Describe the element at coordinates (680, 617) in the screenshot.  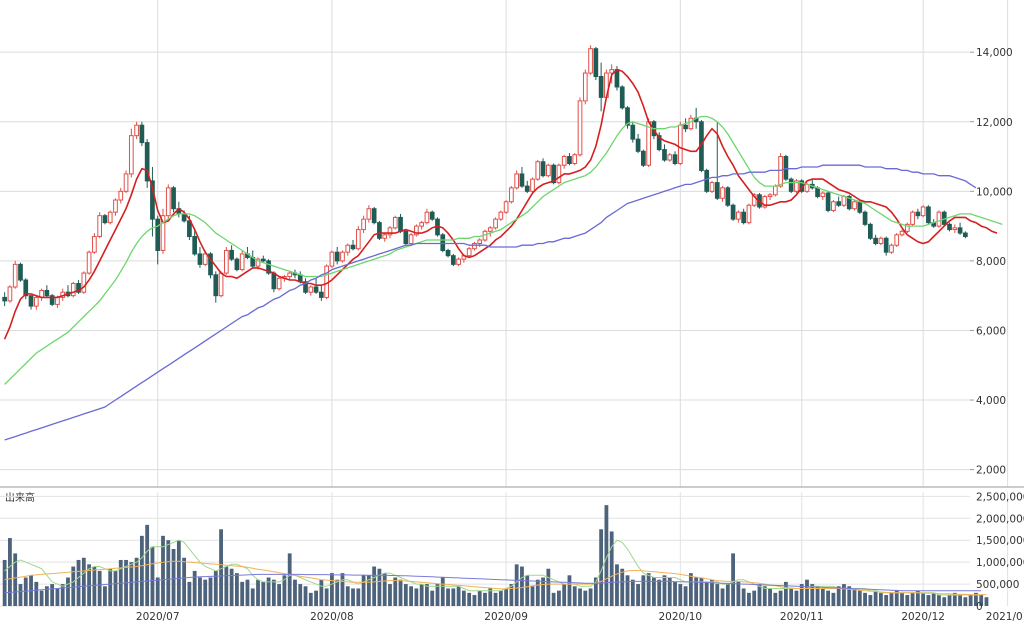
I see `date-tick-label: 2020/10` at that location.